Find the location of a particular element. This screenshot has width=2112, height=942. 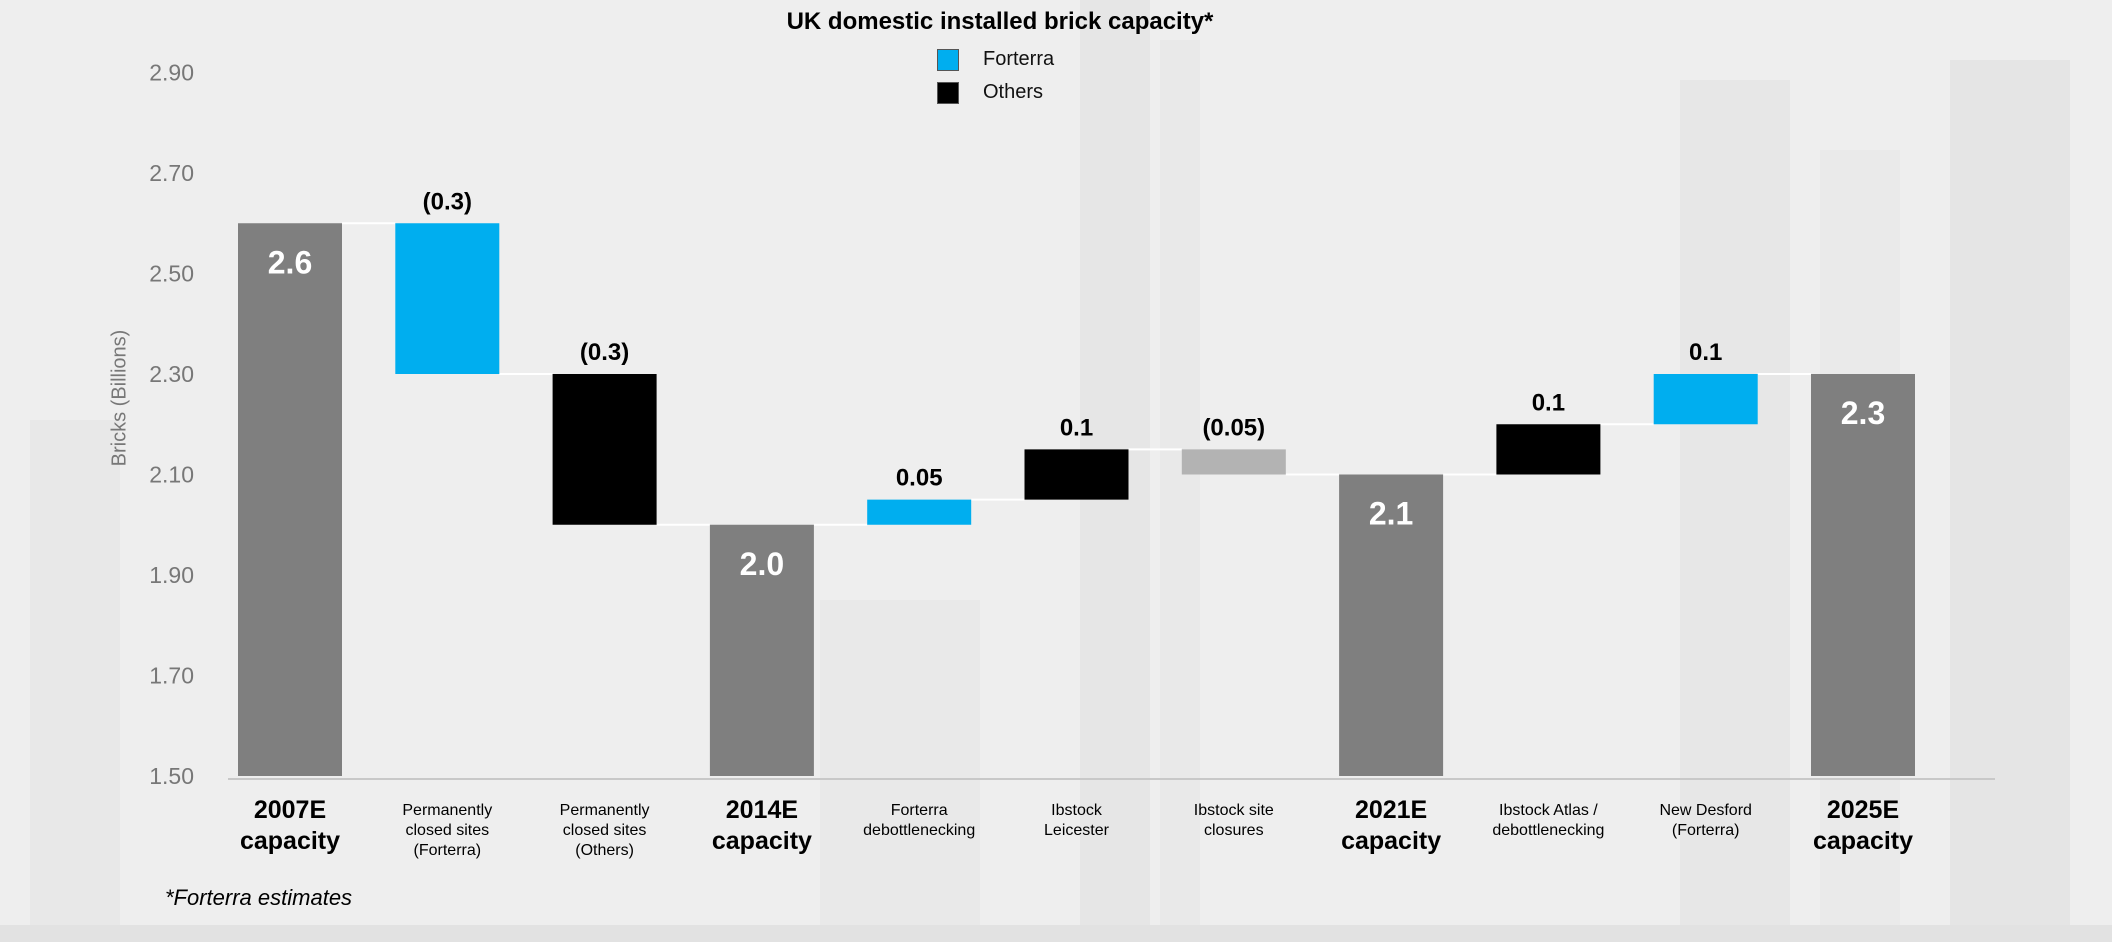

y-tick-label: 1.50 is located at coordinates (171, 776).